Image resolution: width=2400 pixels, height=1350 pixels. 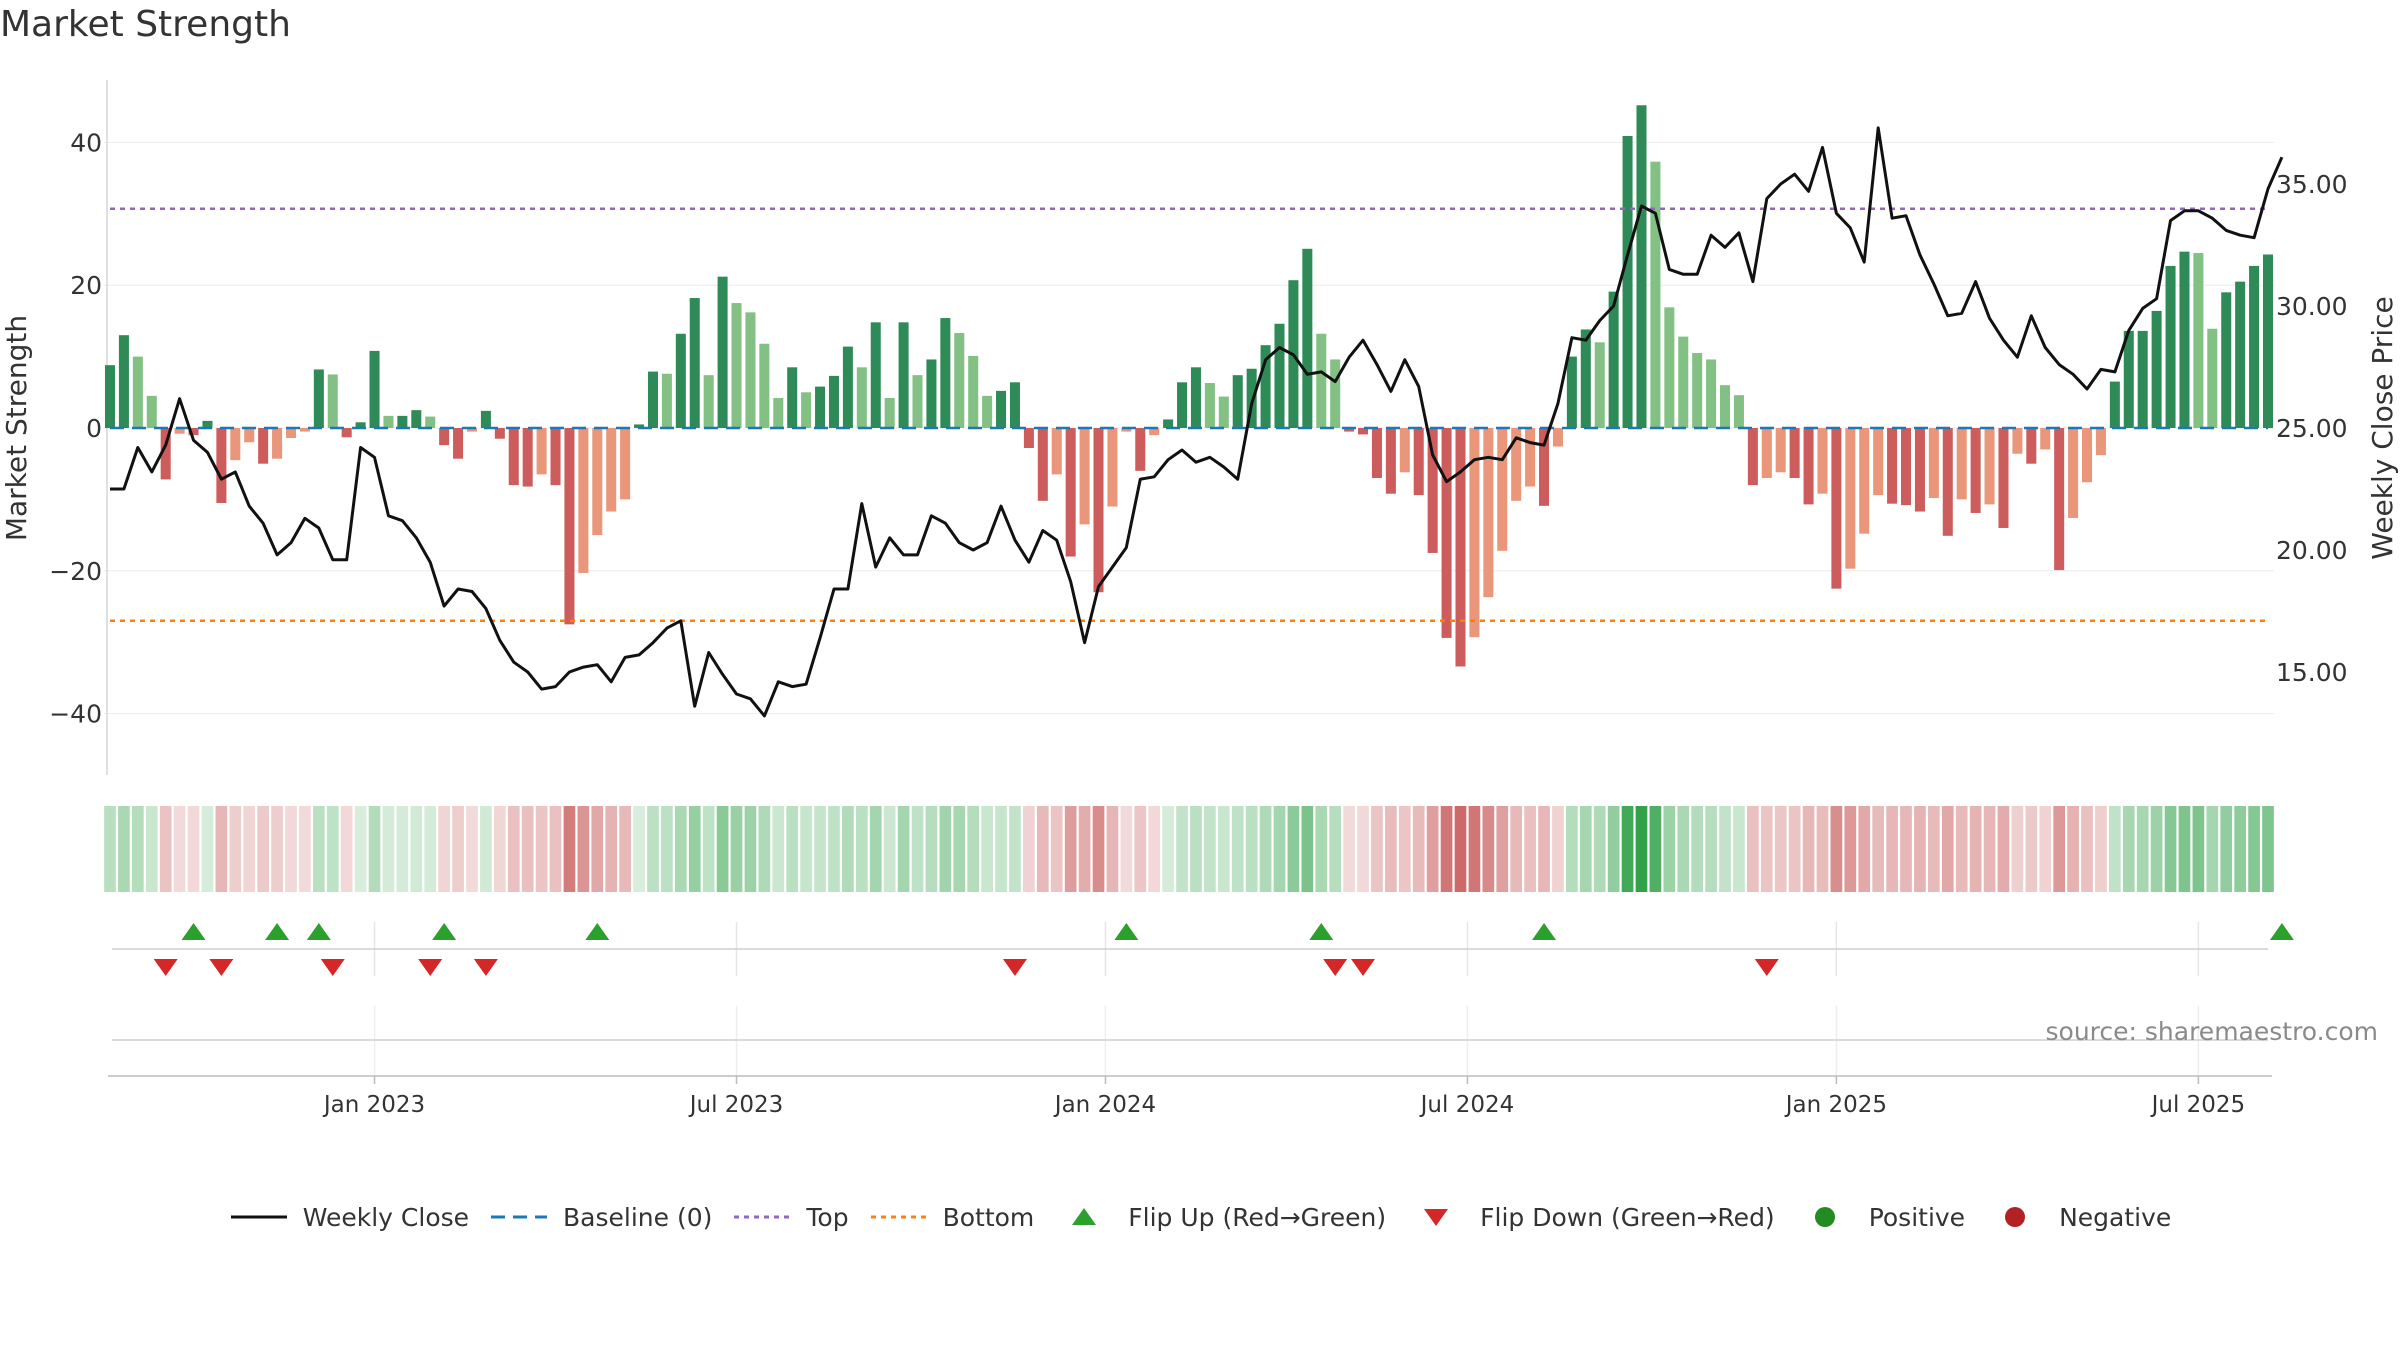 I want to click on legend-label: Baseline (0), so click(x=638, y=1217).